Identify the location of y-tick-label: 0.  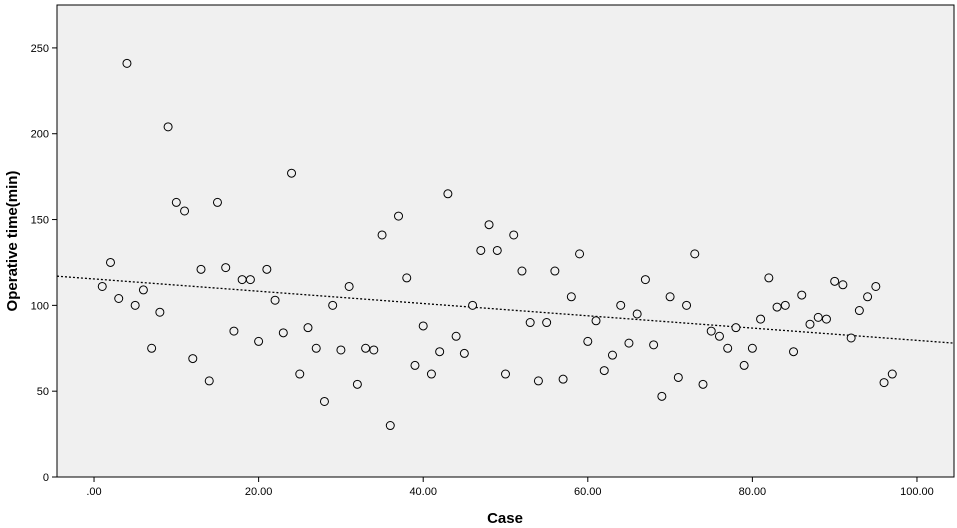
(46, 478).